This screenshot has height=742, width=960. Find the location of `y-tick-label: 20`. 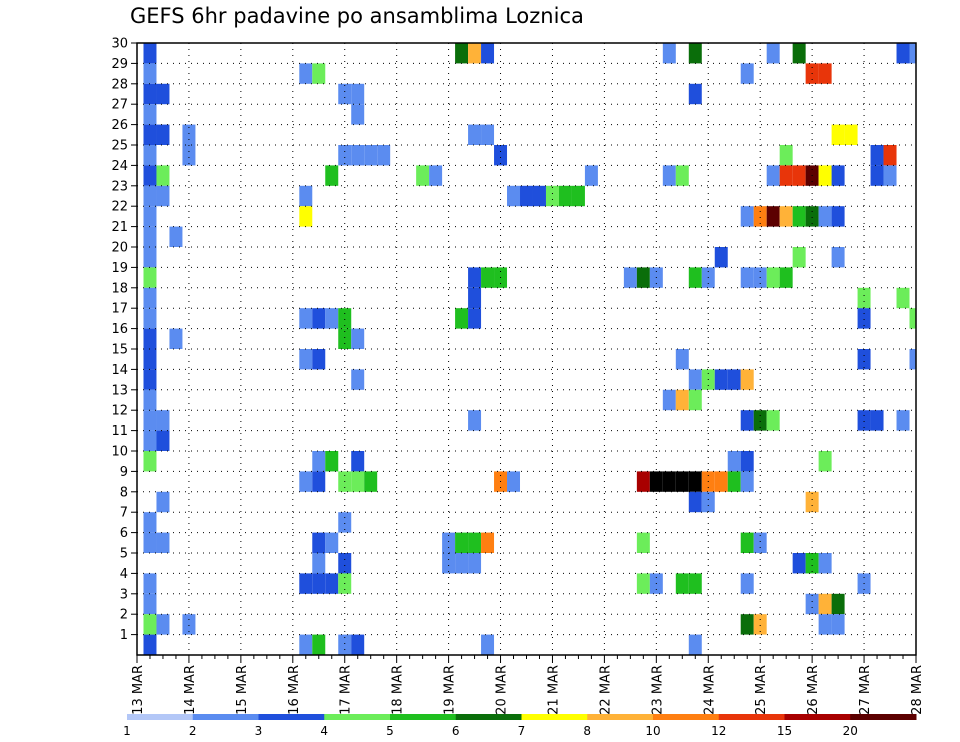

y-tick-label: 20 is located at coordinates (119, 248).